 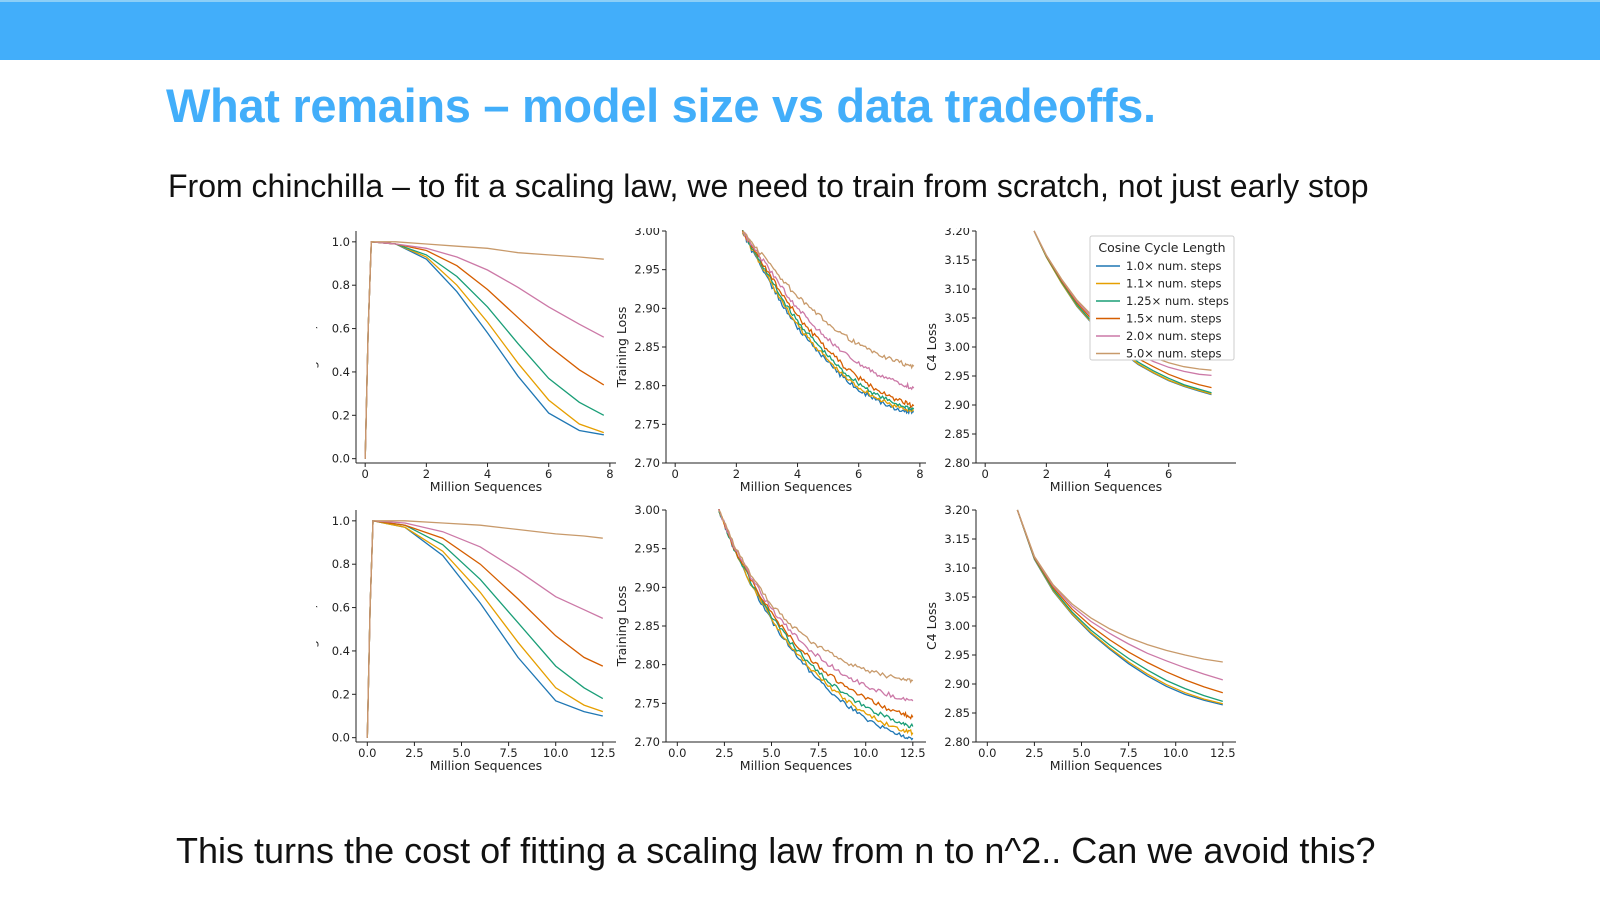 I want to click on y-tick-label: 3.05, so click(x=957, y=597).